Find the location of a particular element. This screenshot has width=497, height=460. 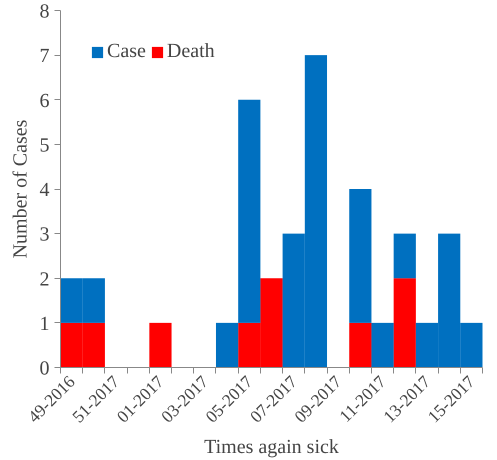

y-tick-label: 2 is located at coordinates (45, 279).